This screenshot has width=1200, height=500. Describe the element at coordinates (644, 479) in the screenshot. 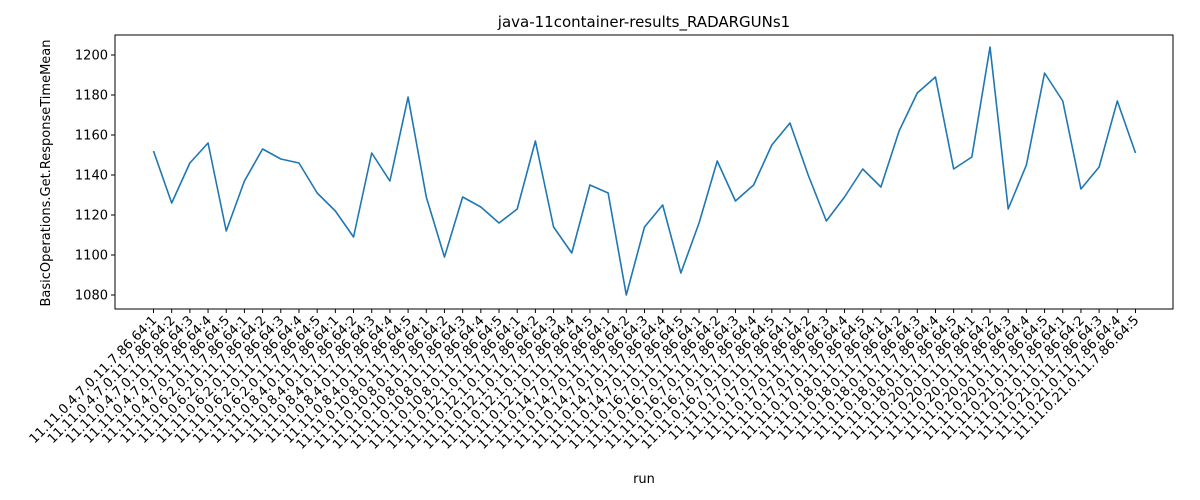

I see `x-axis-label: run` at that location.